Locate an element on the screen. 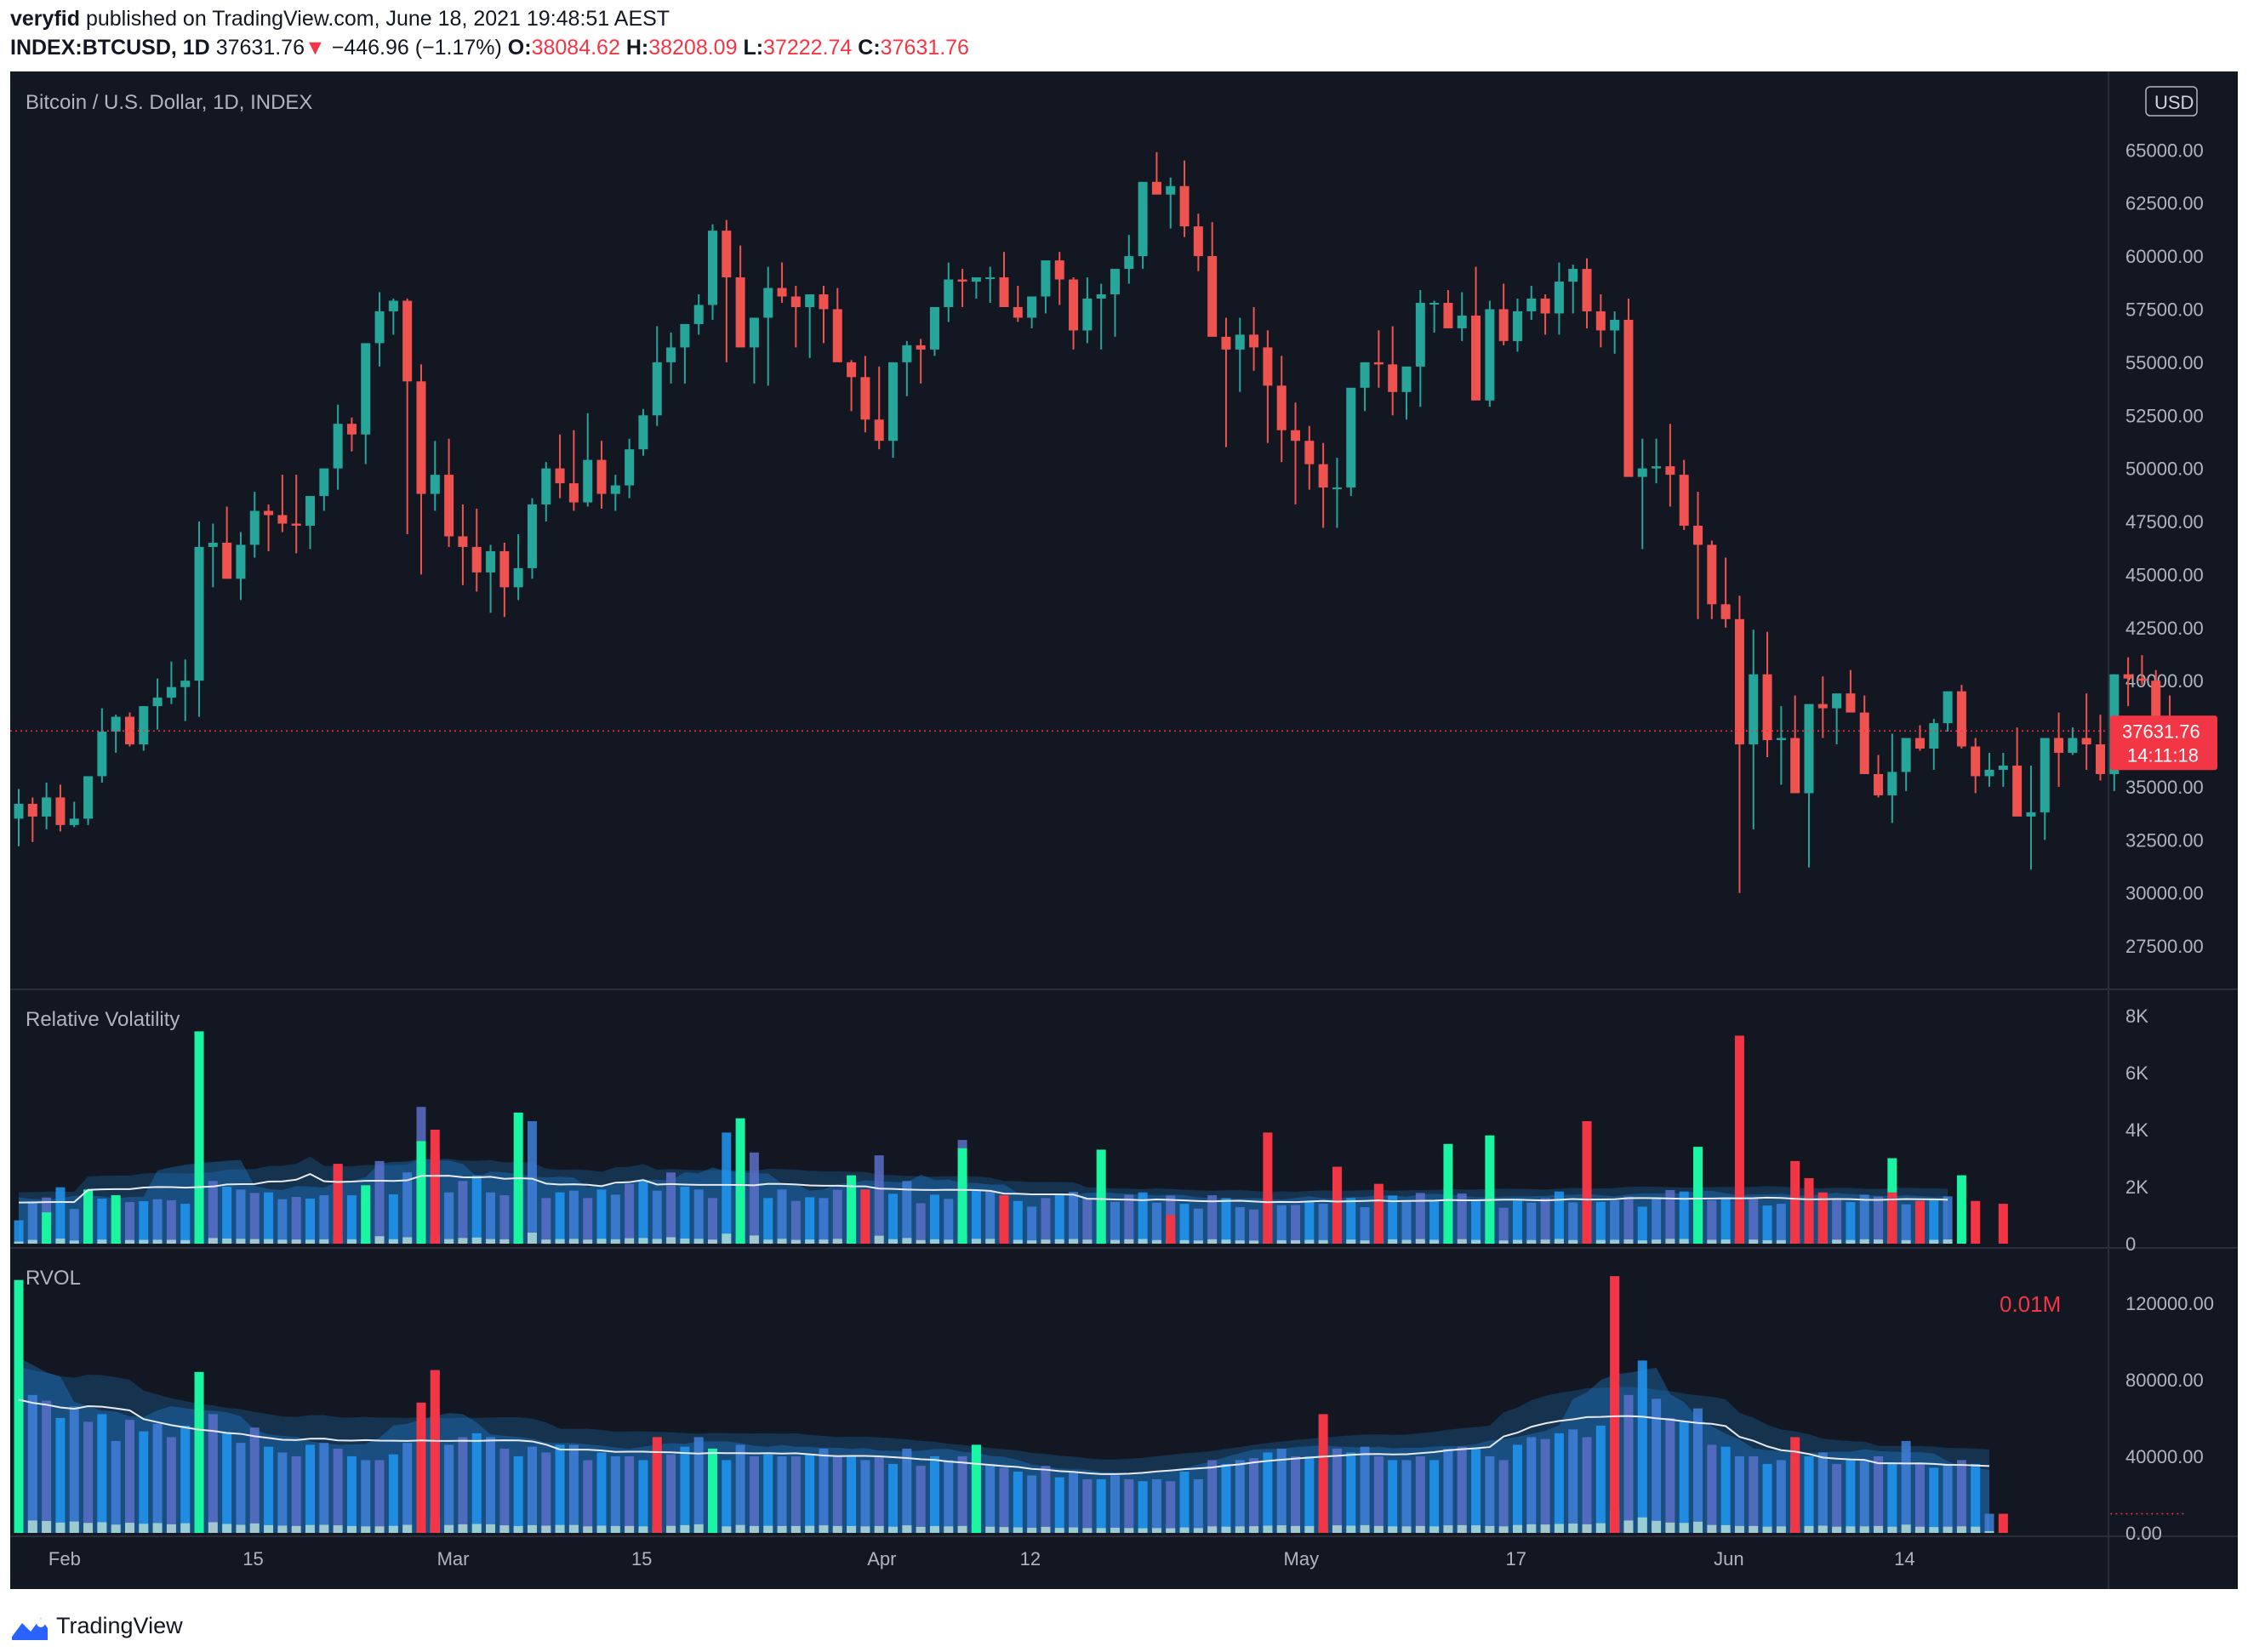  relative-volatility-spike-up is located at coordinates (366, 1214).